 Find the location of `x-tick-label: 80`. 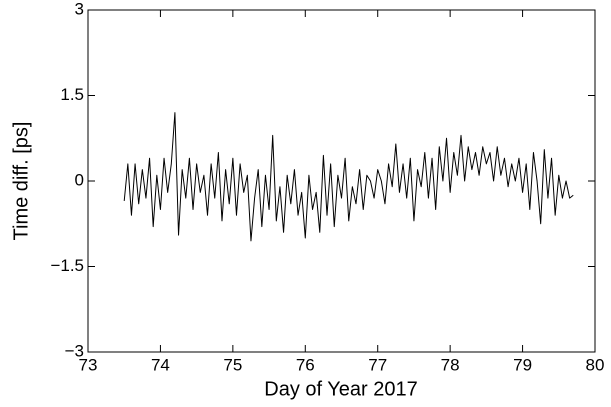

x-tick-label: 80 is located at coordinates (595, 364).